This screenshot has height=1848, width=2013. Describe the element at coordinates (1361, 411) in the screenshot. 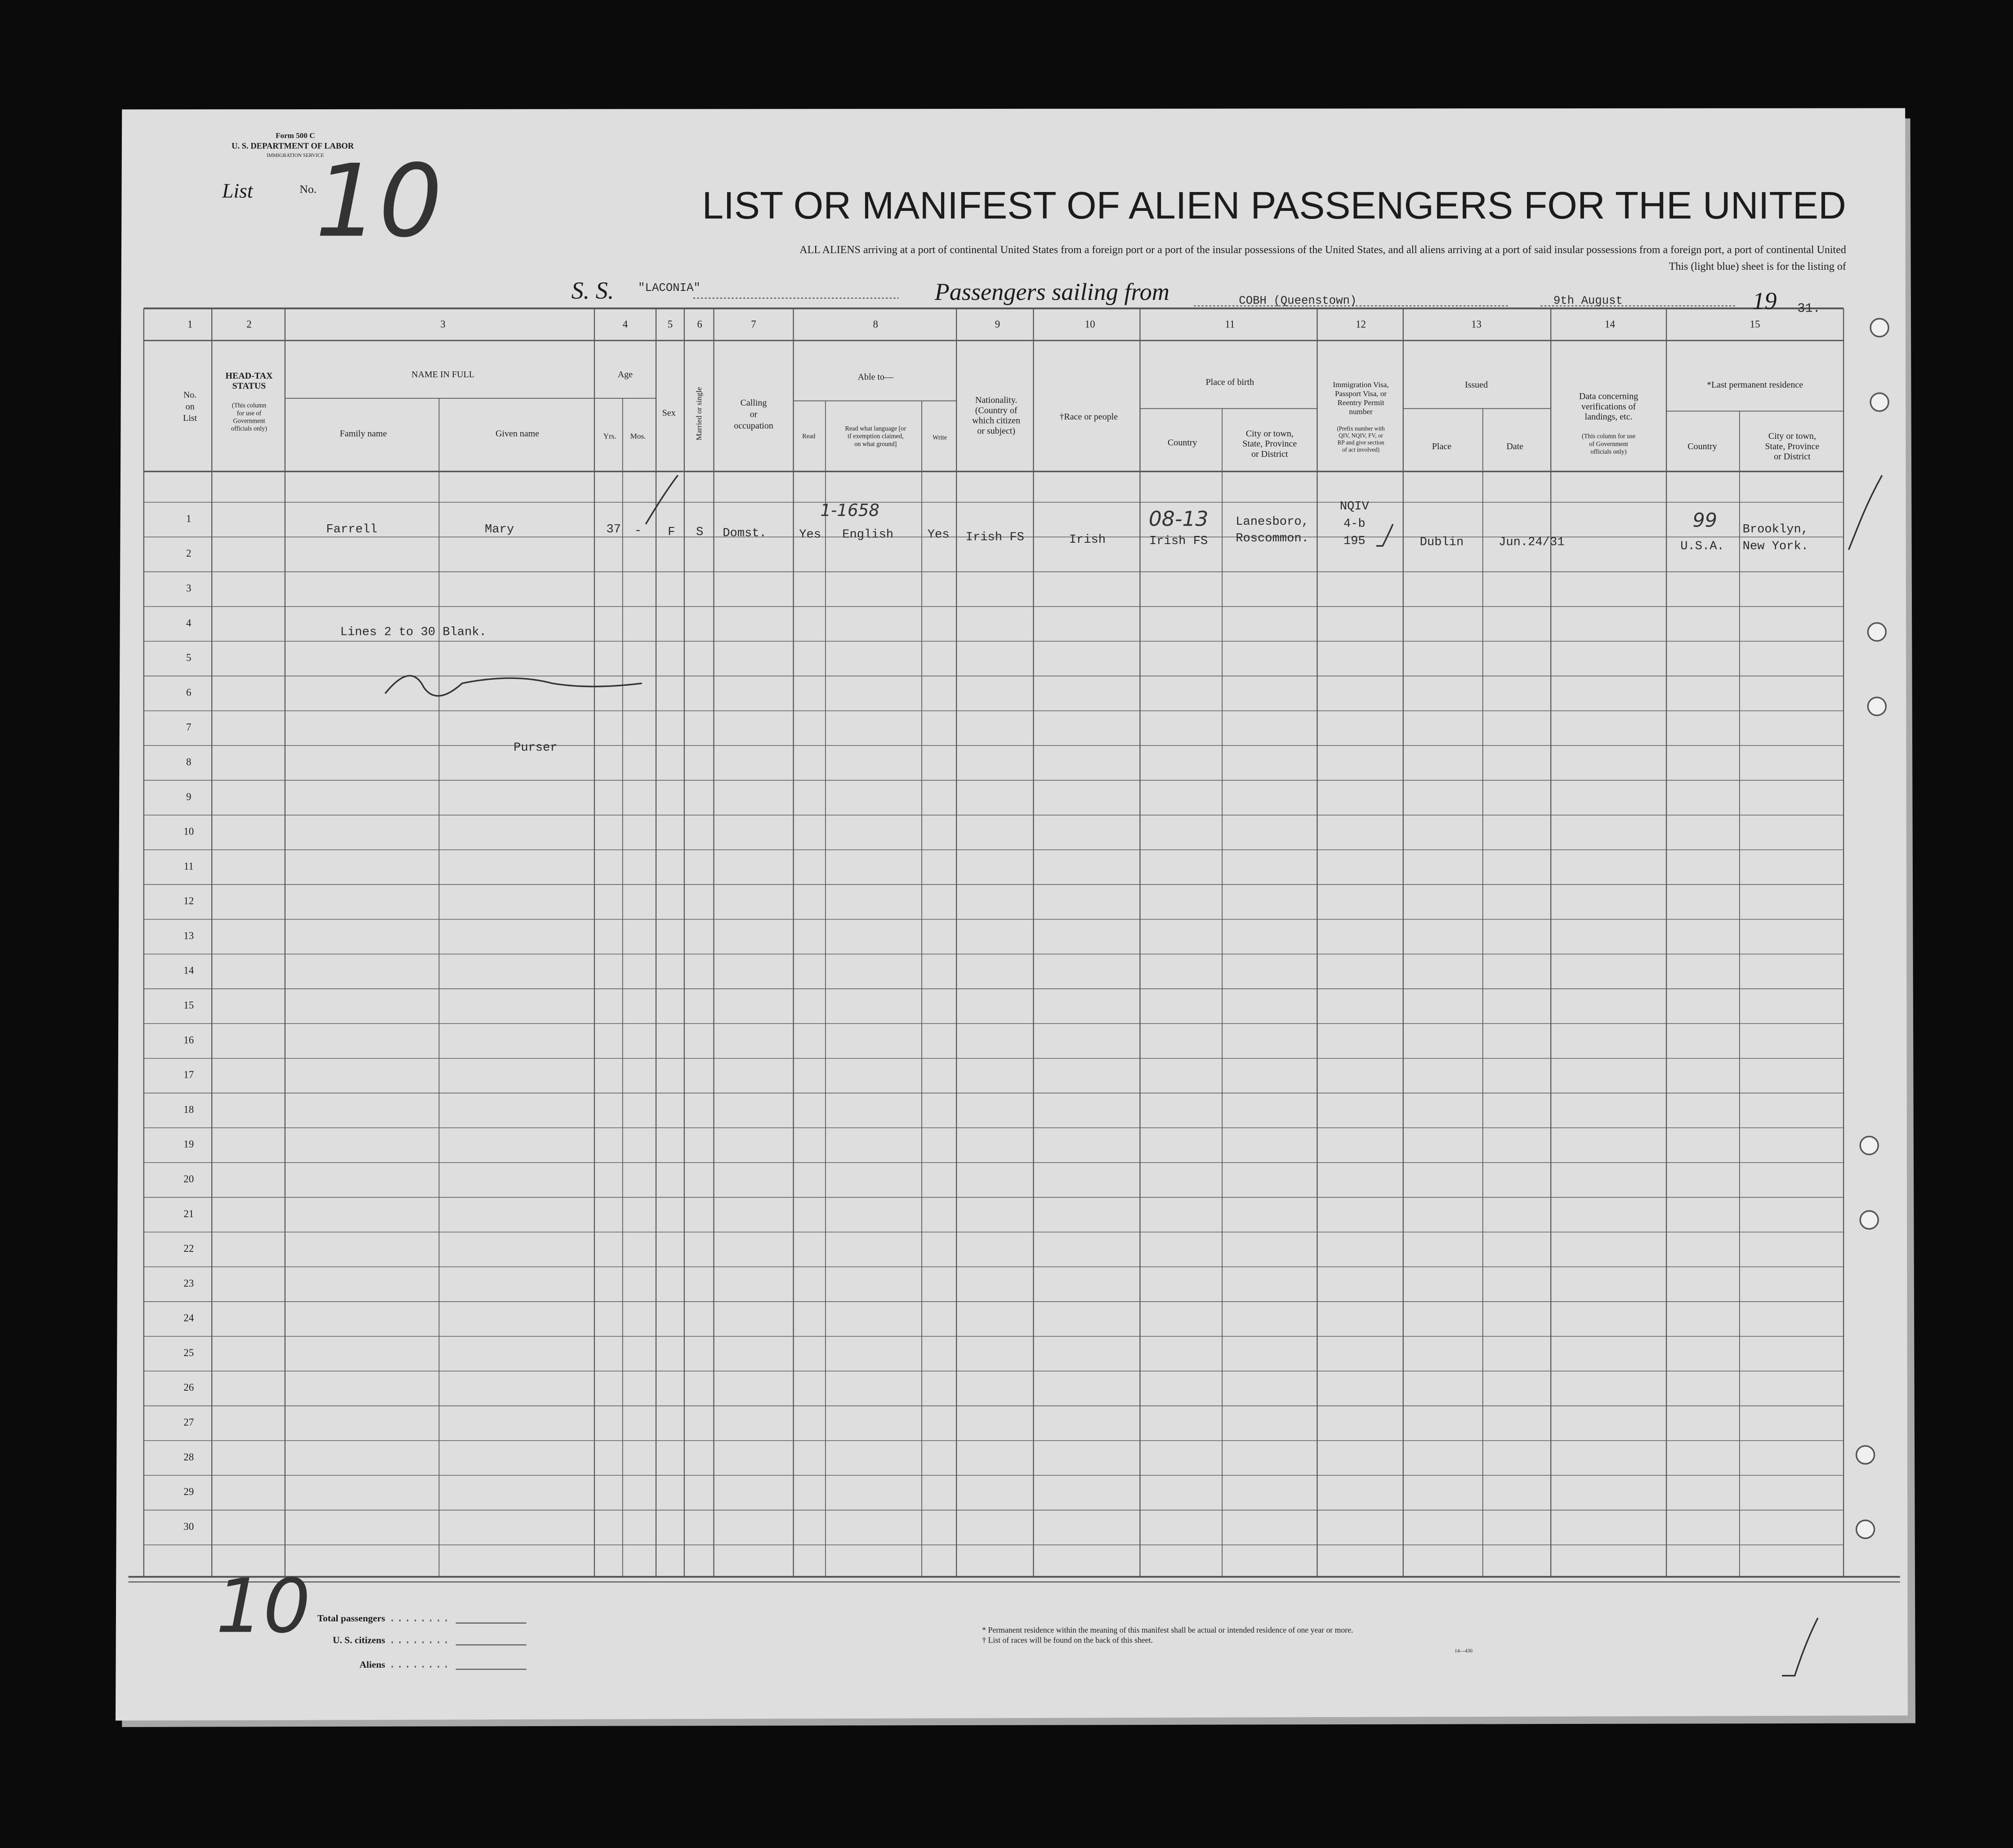

I see `column-header: number` at that location.